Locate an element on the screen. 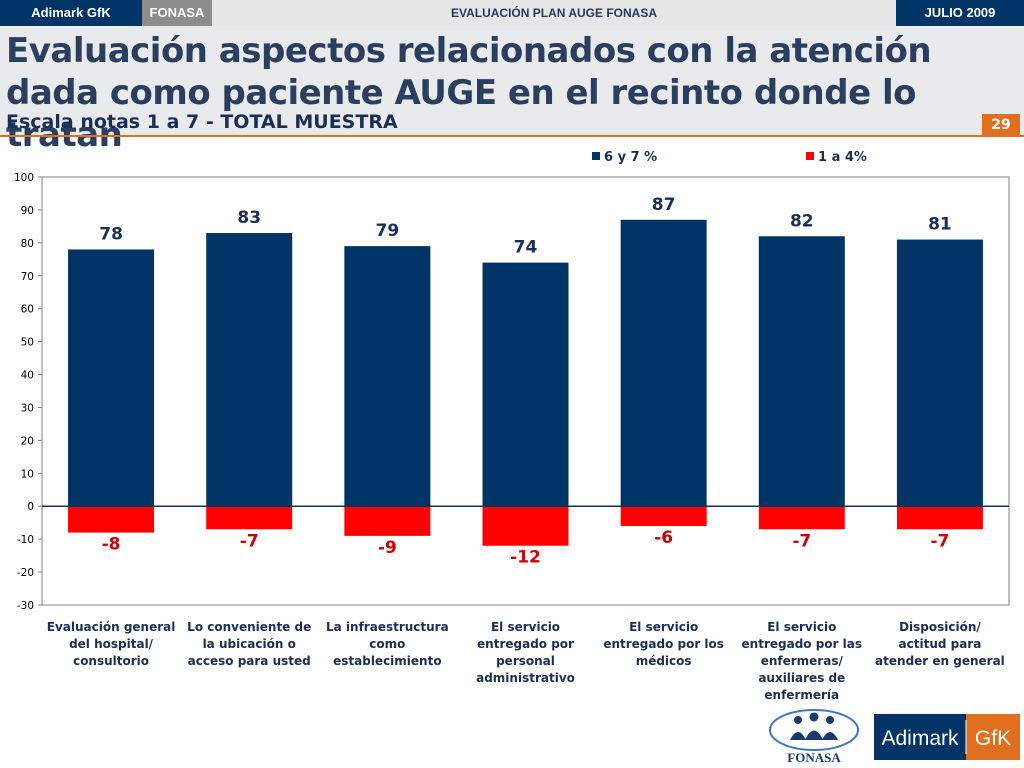  slide-header is located at coordinates (512, 81).